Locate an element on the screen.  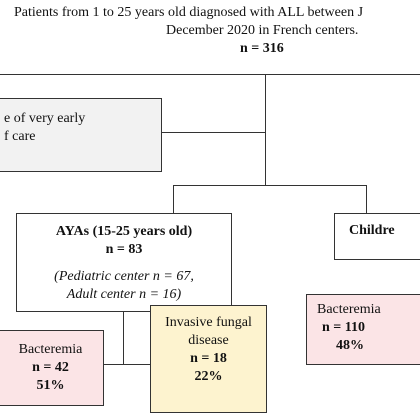
connector-ayas-split is located at coordinates (127, 365).